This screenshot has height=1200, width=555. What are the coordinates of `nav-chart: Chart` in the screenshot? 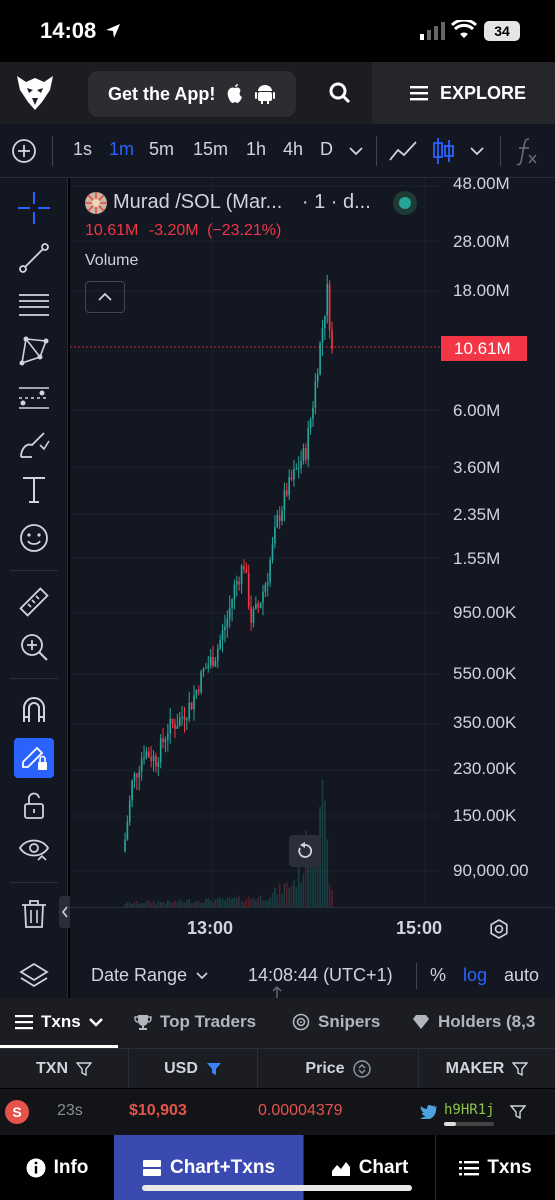 It's located at (369, 1167).